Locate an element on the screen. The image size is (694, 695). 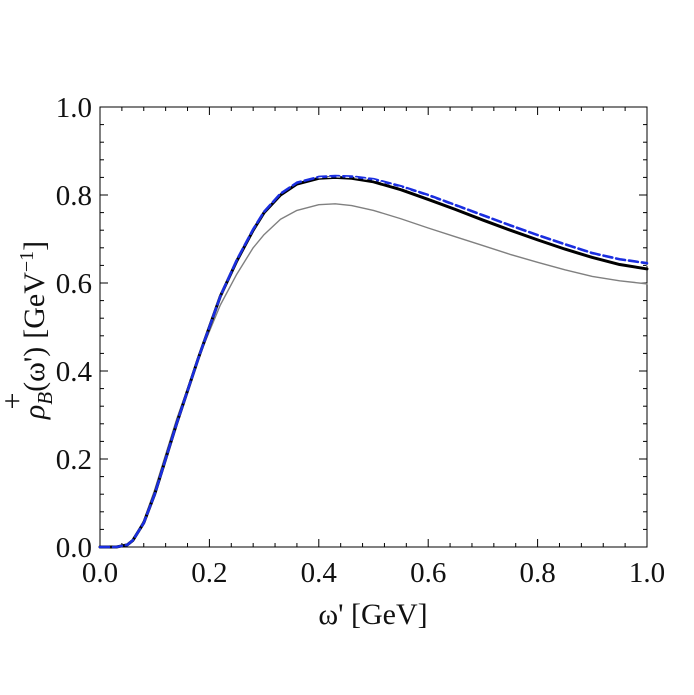
y-axis-title: ρB(ω') [GeV−1] is located at coordinates (36, 330).